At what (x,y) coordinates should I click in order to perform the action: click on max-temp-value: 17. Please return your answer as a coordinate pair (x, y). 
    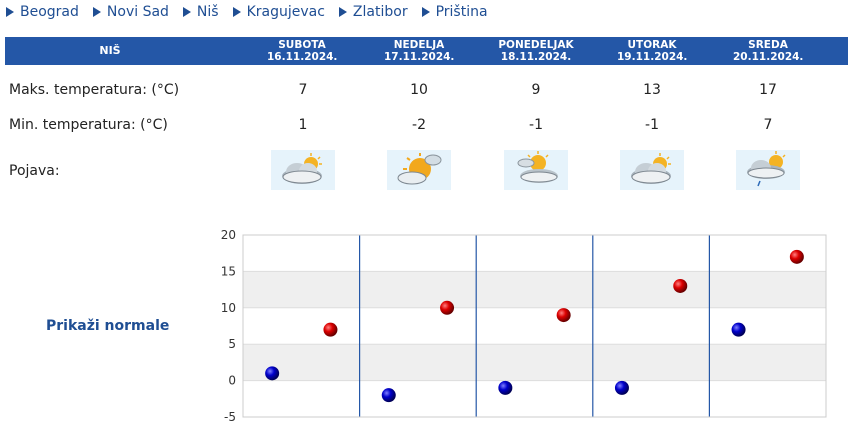
    Looking at the image, I should click on (768, 90).